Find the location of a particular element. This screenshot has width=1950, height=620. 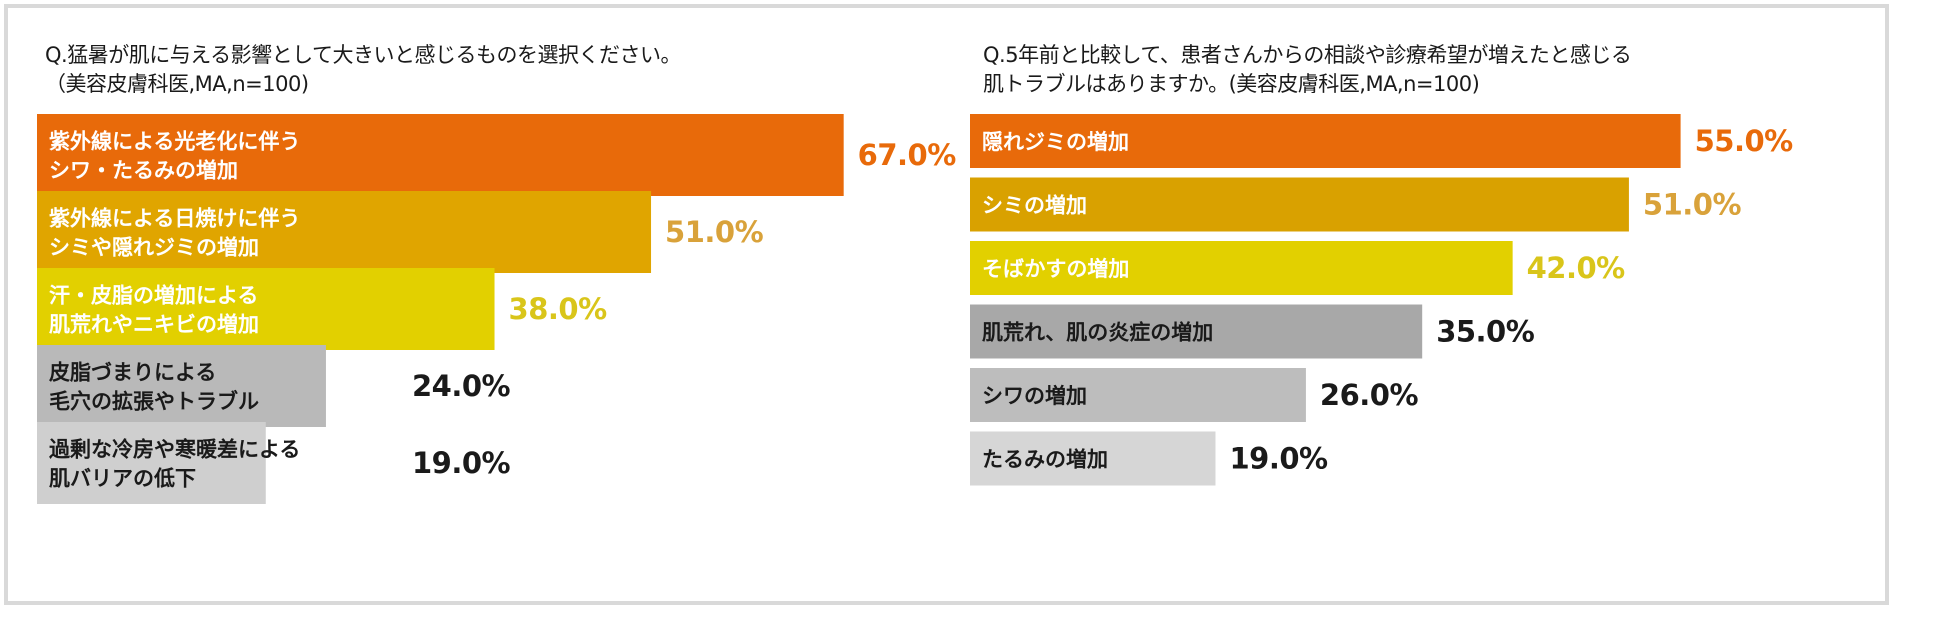

chart-right-title-line-1: Q.5年前と比較して、患者さんからの相談や診療希望が増えたと感じる is located at coordinates (1307, 55).